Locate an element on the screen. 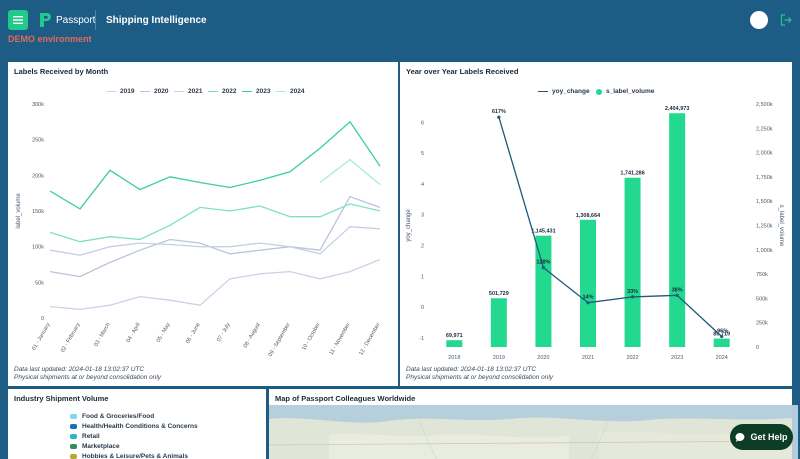  yoy-data-label: 33% is located at coordinates (632, 292).